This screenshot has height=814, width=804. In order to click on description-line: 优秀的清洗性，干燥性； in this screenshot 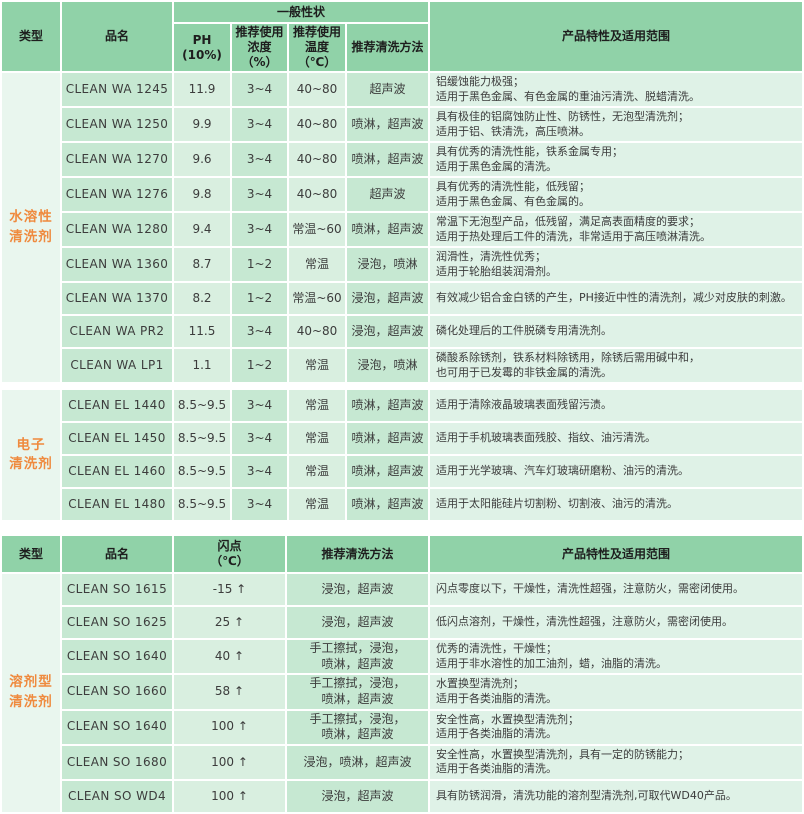, I will do `click(496, 649)`.